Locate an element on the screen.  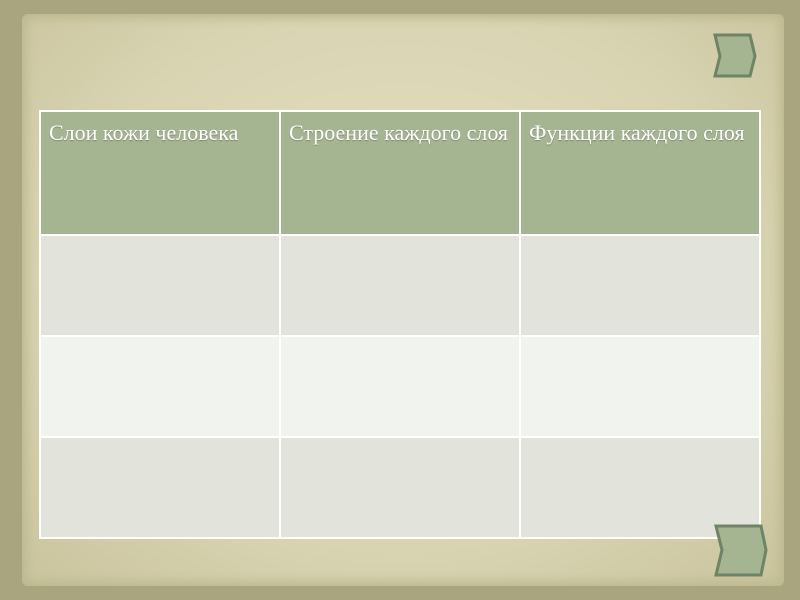
header-cell: Строение каждого слоя is located at coordinates (400, 173).